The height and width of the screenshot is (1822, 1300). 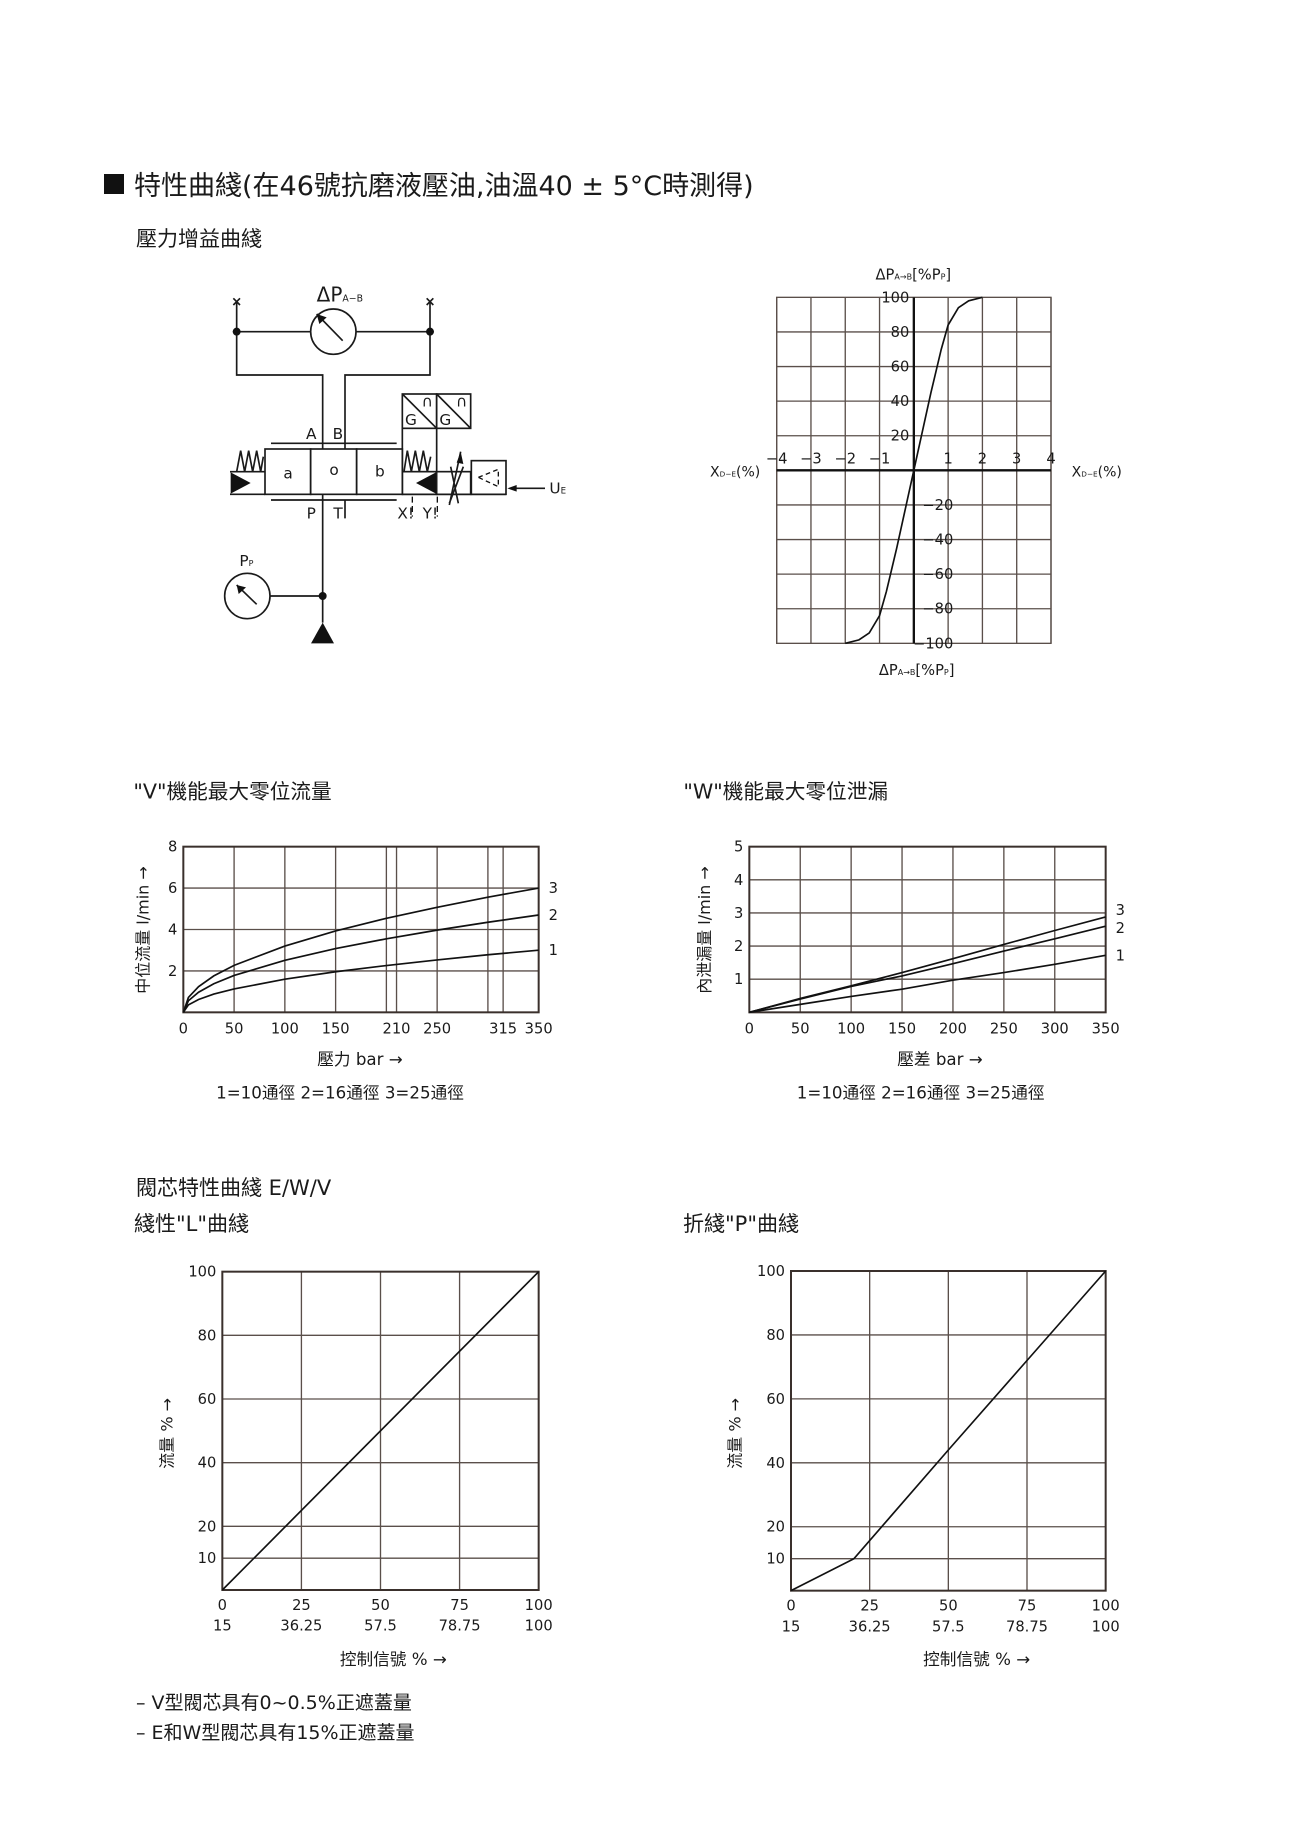 I want to click on note-ew-spool: – E和W型閥芯具有15%正遮蓋量, so click(x=275, y=1733).